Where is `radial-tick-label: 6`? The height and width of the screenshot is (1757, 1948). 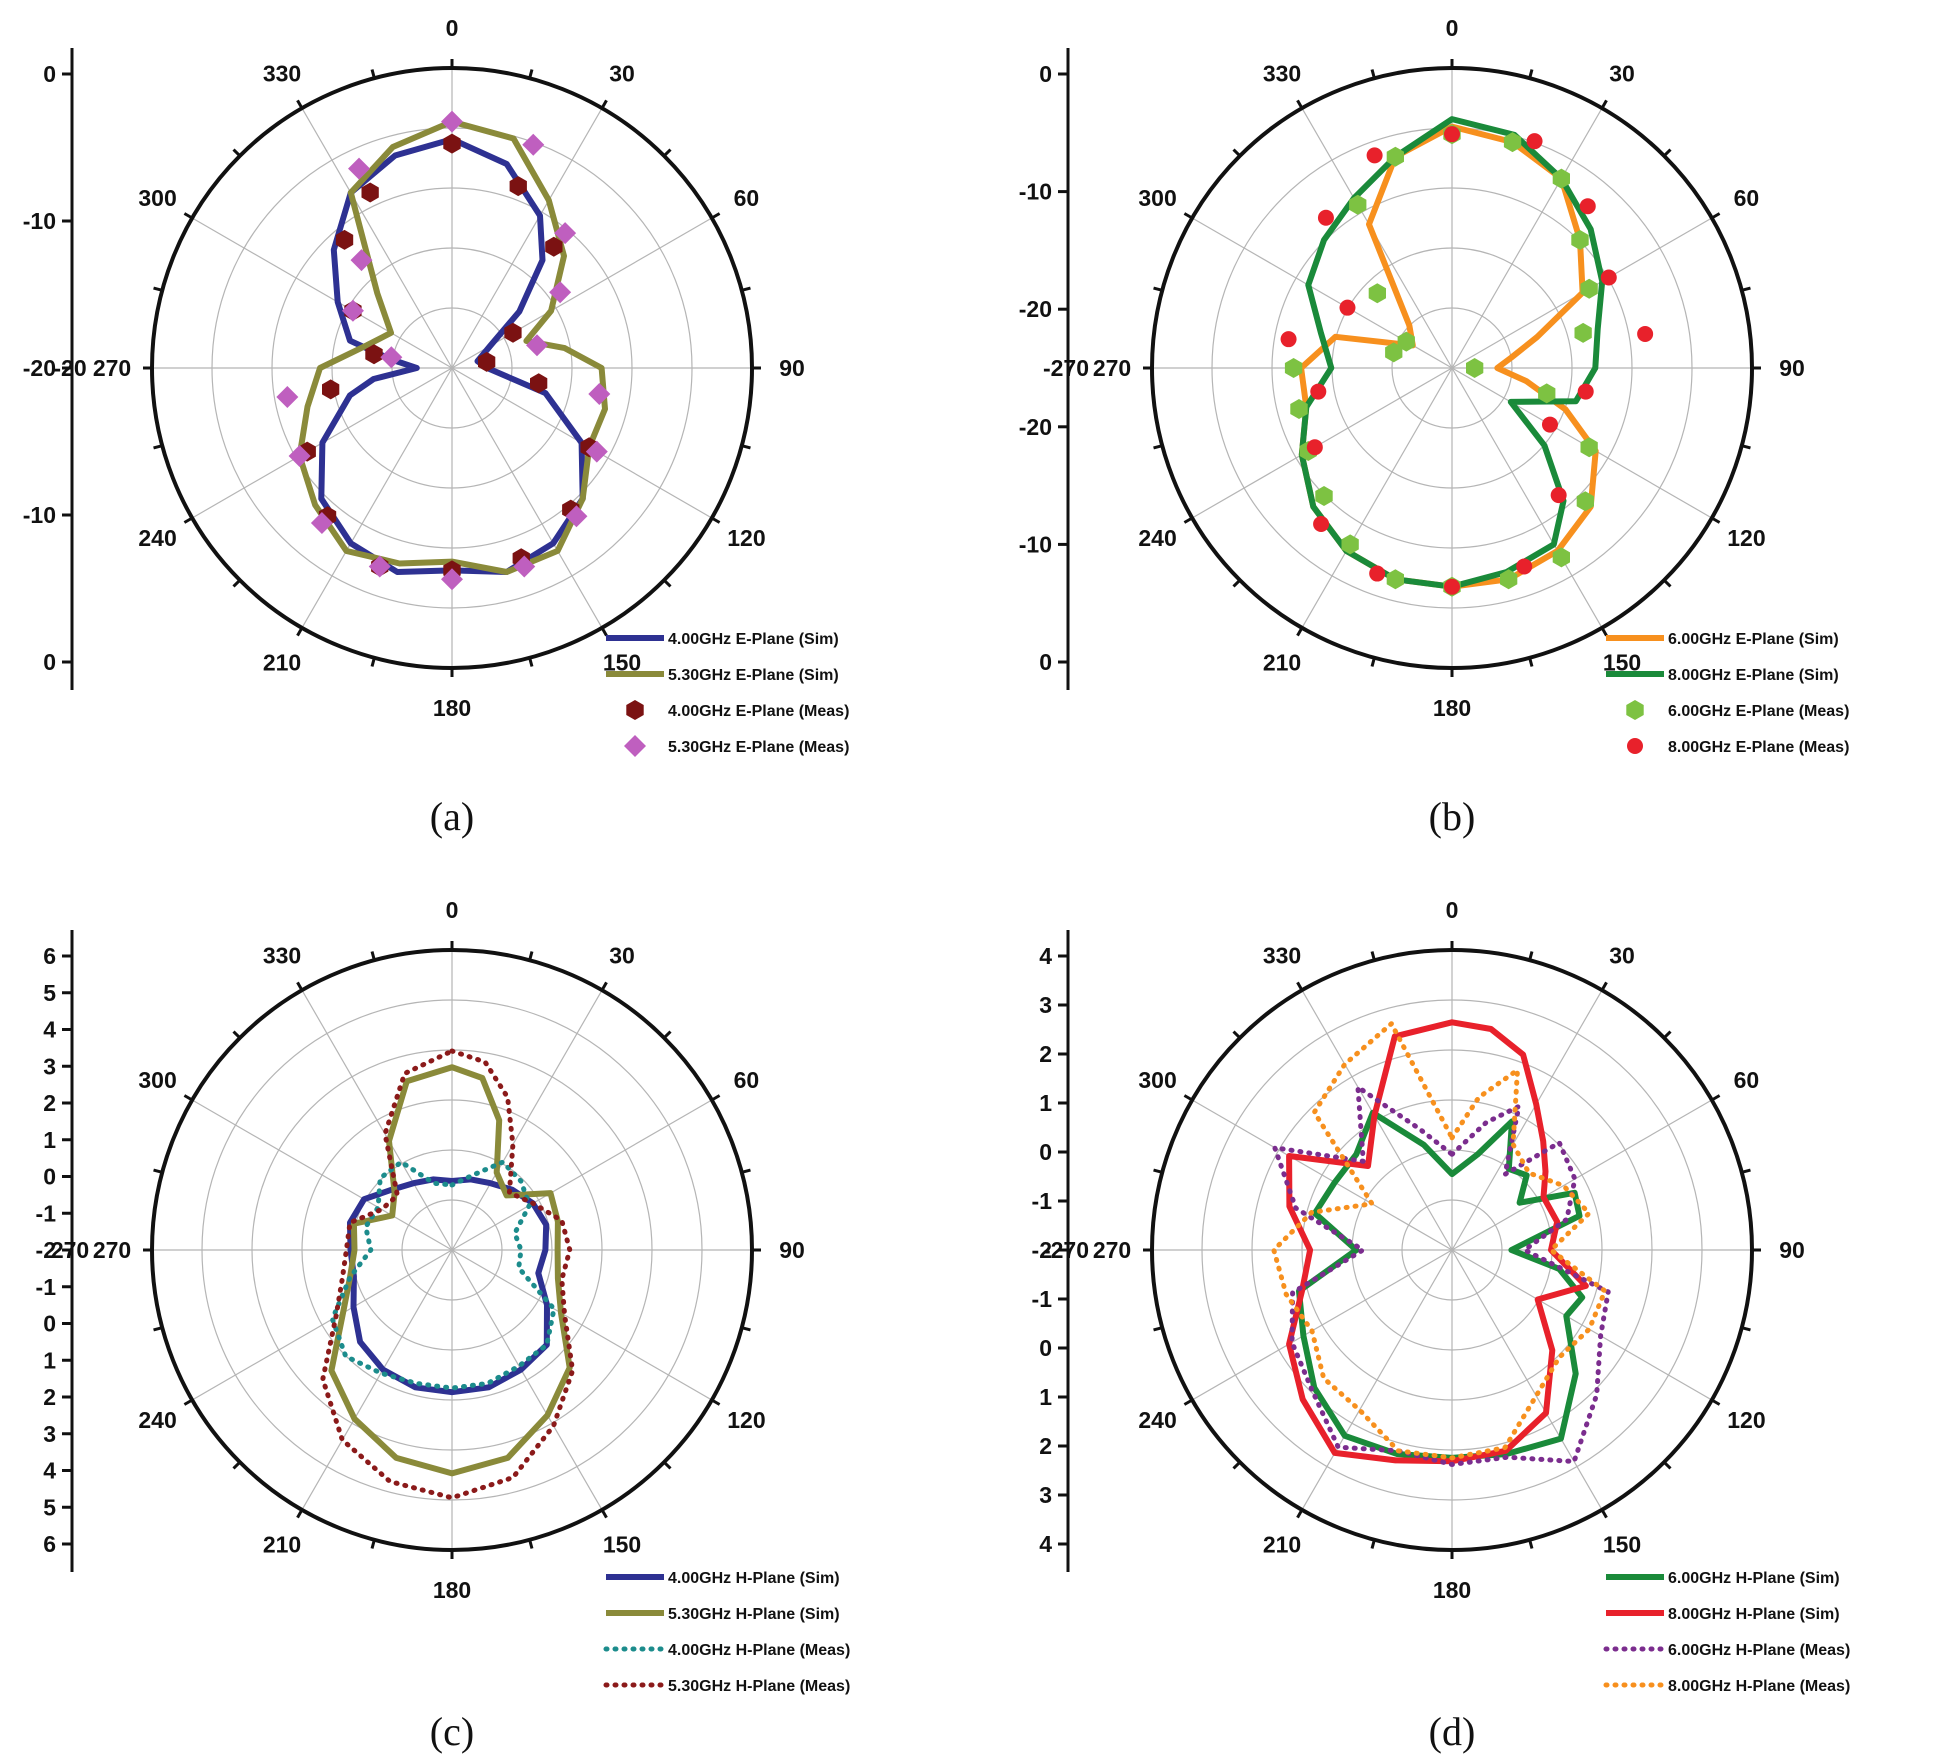 radial-tick-label: 6 is located at coordinates (49, 1544).